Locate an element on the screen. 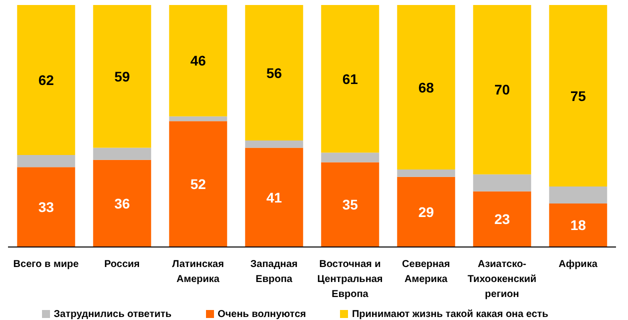 The image size is (628, 320). x-tick-label: Западная Европа is located at coordinates (274, 272).